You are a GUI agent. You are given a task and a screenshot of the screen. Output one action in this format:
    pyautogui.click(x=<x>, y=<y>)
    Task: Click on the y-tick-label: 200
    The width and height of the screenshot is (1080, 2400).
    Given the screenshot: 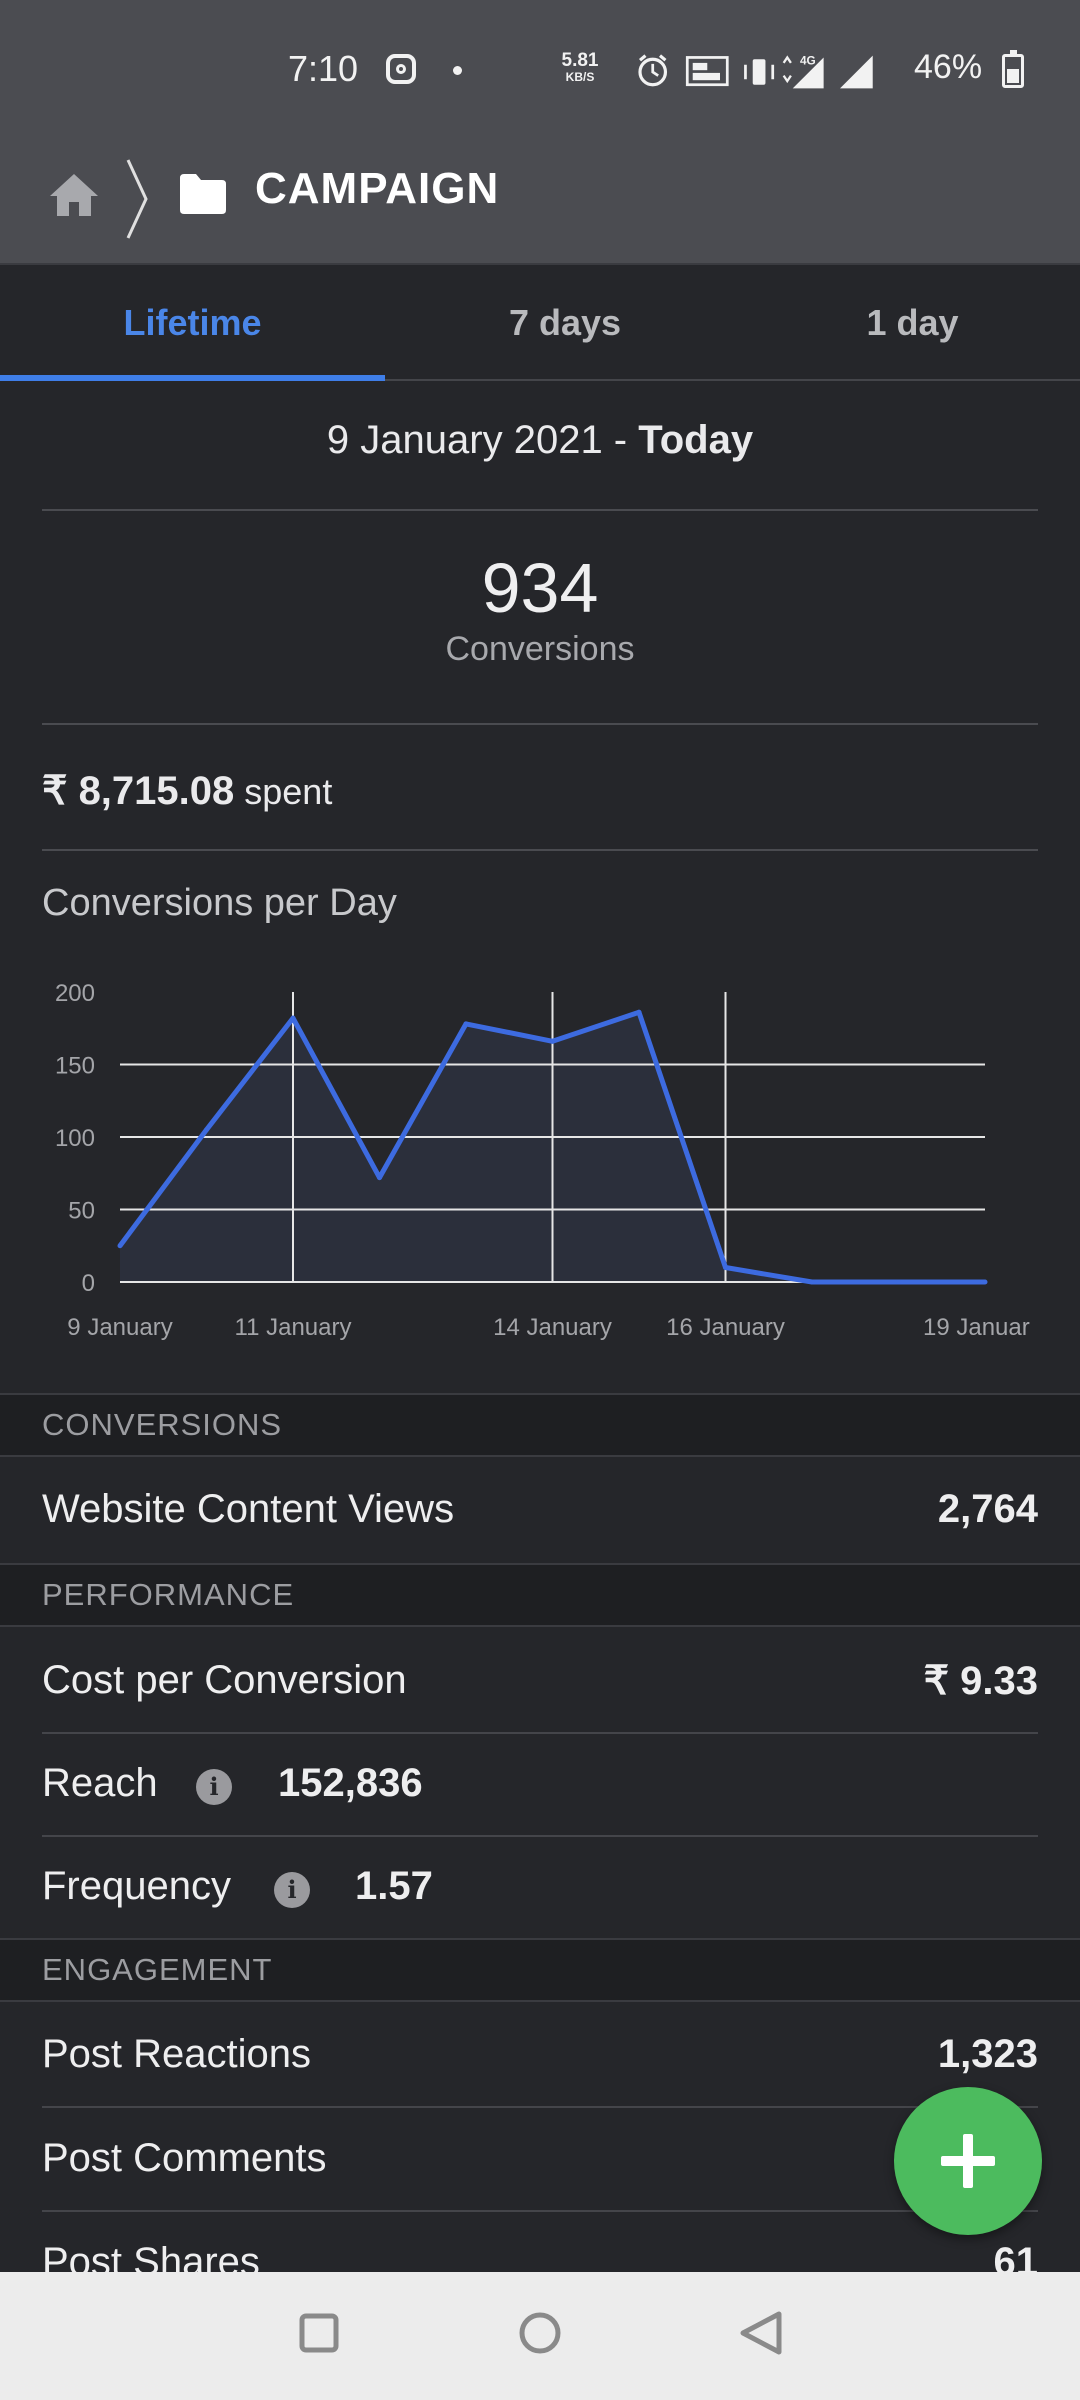 What is the action you would take?
    pyautogui.click(x=75, y=993)
    